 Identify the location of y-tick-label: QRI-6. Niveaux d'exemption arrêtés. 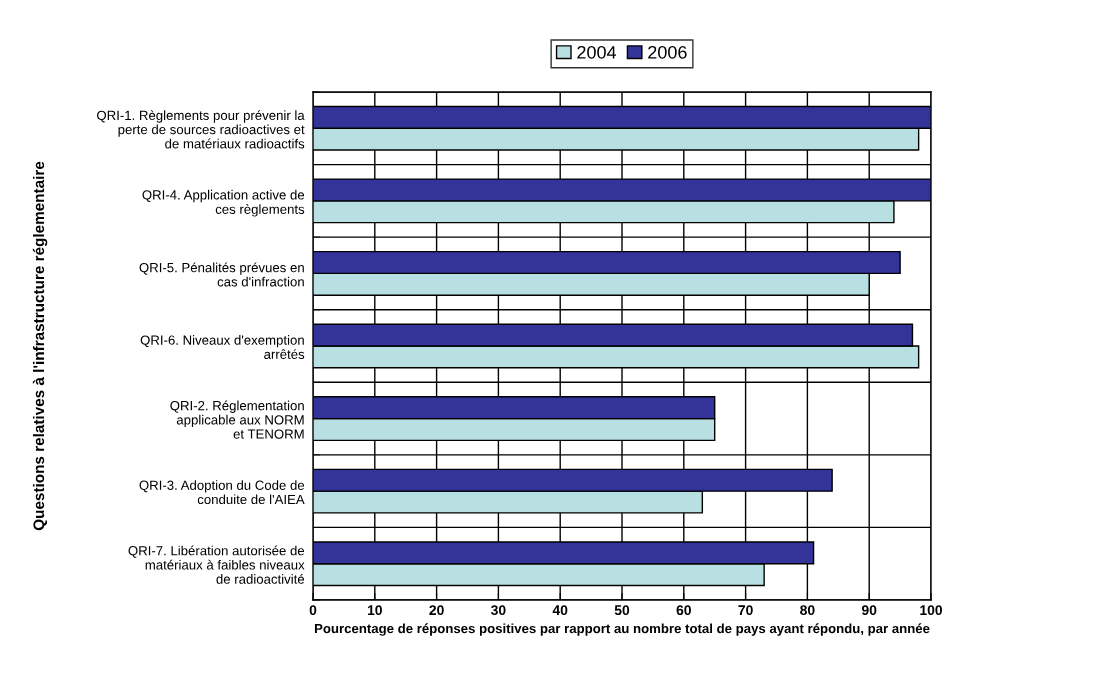
(222, 347).